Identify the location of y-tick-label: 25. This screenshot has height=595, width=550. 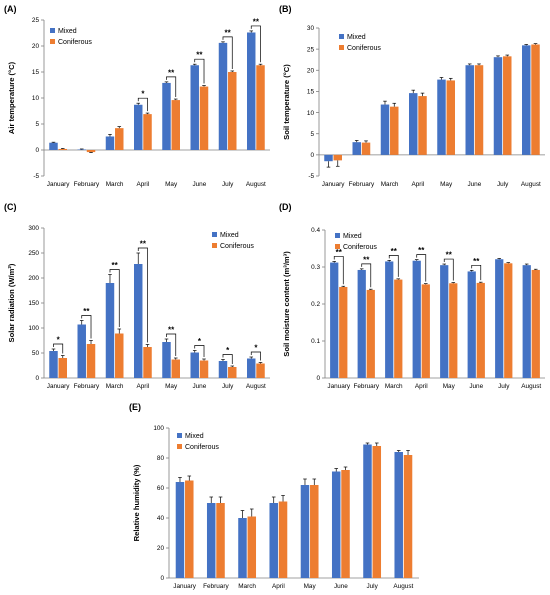
(311, 49).